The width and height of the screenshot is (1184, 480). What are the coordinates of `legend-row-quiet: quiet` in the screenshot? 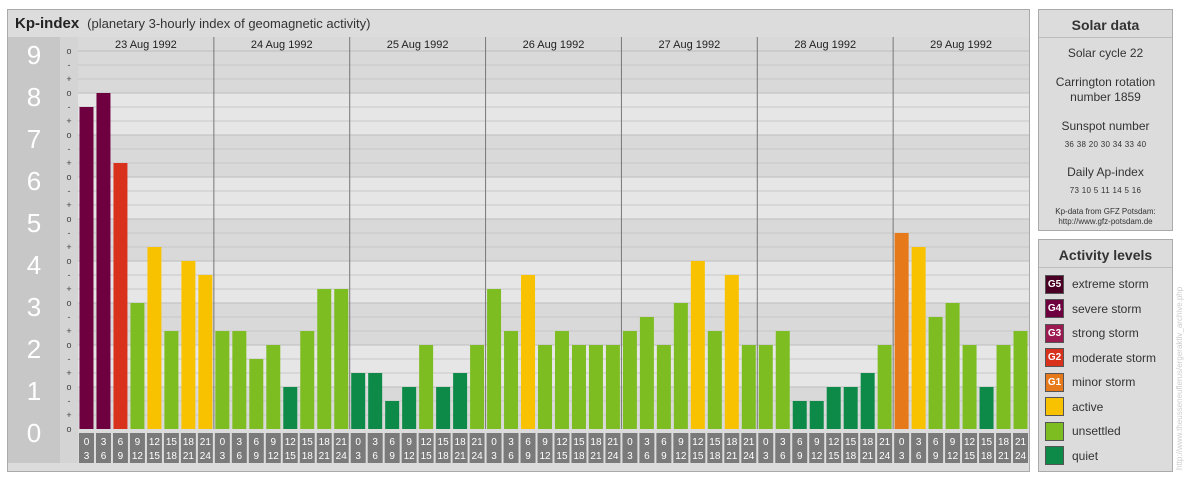 It's located at (1071, 456).